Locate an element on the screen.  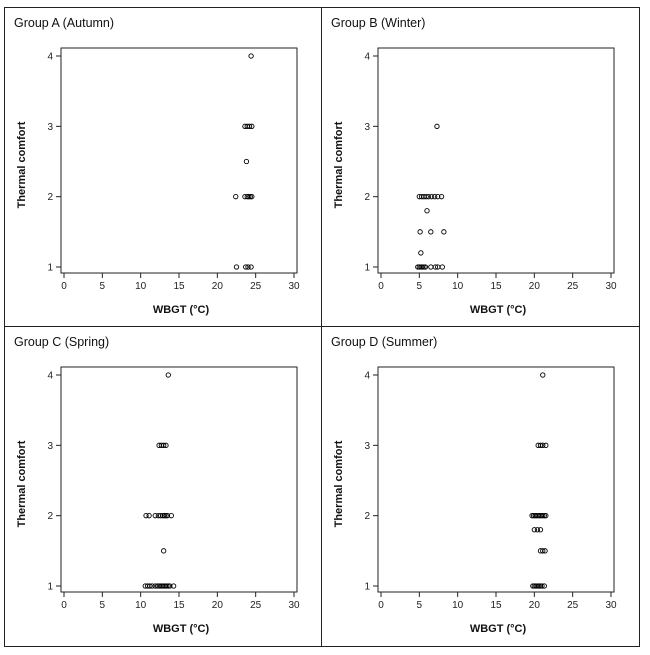
panel-title: Group D (Summer) is located at coordinates (384, 342).